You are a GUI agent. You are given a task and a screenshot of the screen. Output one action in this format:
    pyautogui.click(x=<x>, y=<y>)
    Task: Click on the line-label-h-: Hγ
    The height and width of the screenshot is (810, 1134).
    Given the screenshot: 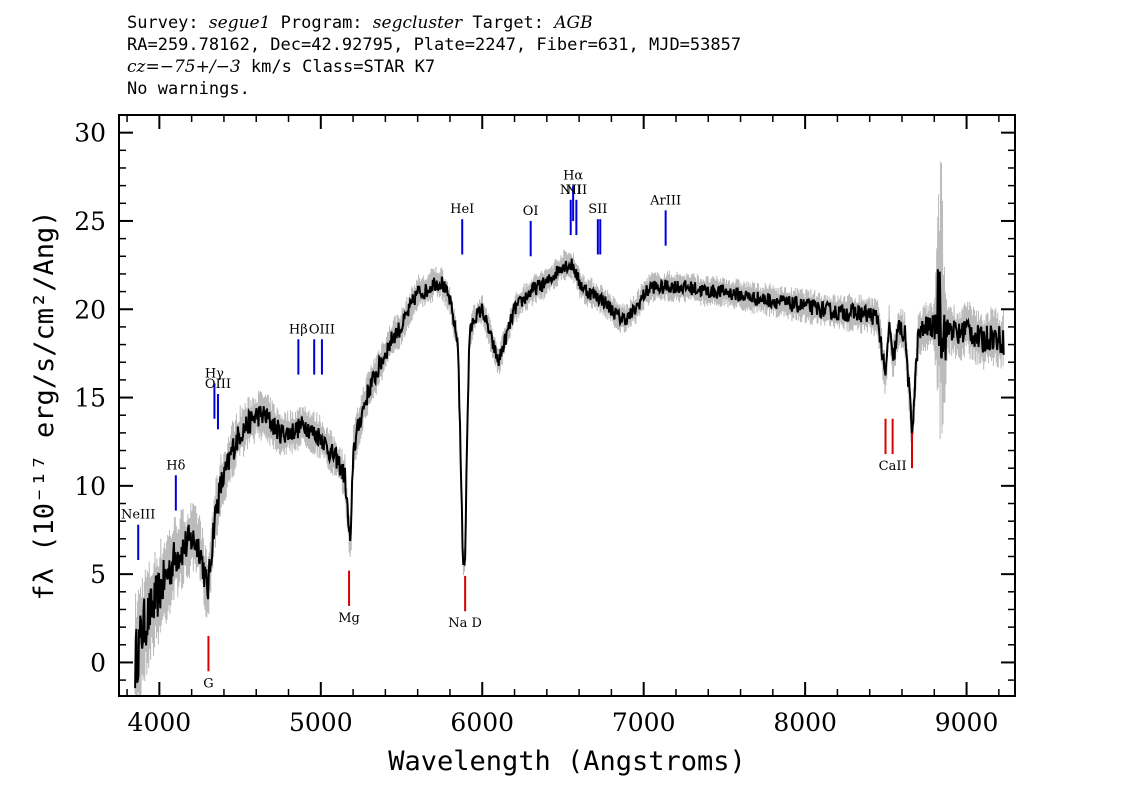 What is the action you would take?
    pyautogui.click(x=214, y=373)
    